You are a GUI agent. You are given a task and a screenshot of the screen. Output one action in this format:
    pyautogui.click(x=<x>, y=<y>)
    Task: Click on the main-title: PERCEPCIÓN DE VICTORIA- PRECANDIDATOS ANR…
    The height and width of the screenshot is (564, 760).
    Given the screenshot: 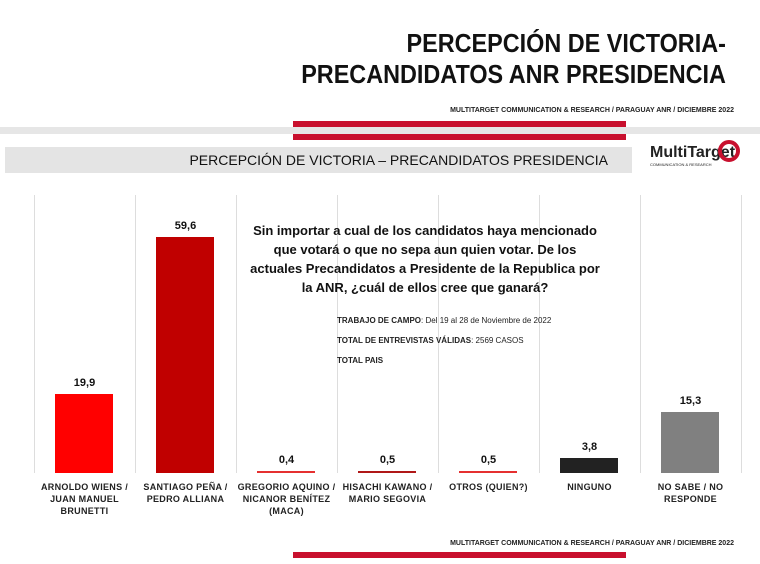 What is the action you would take?
    pyautogui.click(x=513, y=58)
    